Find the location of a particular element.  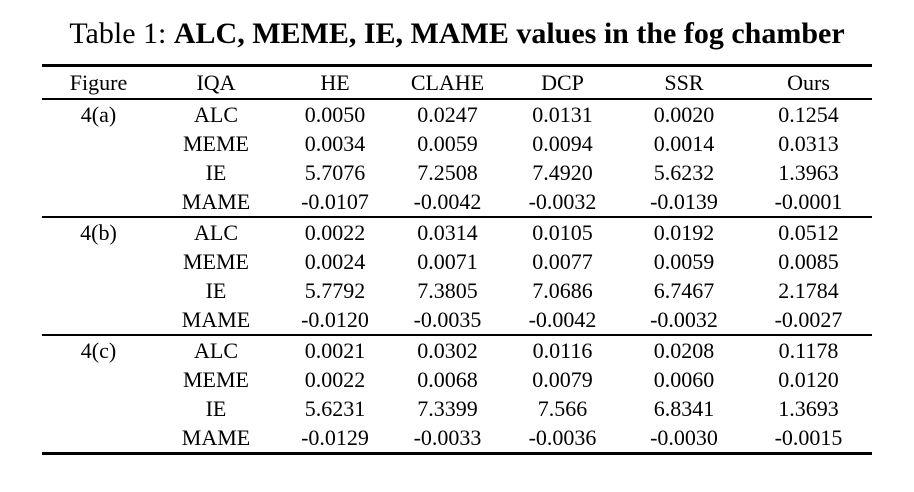

value-cell-dcp: 0.0116 is located at coordinates (562, 349).